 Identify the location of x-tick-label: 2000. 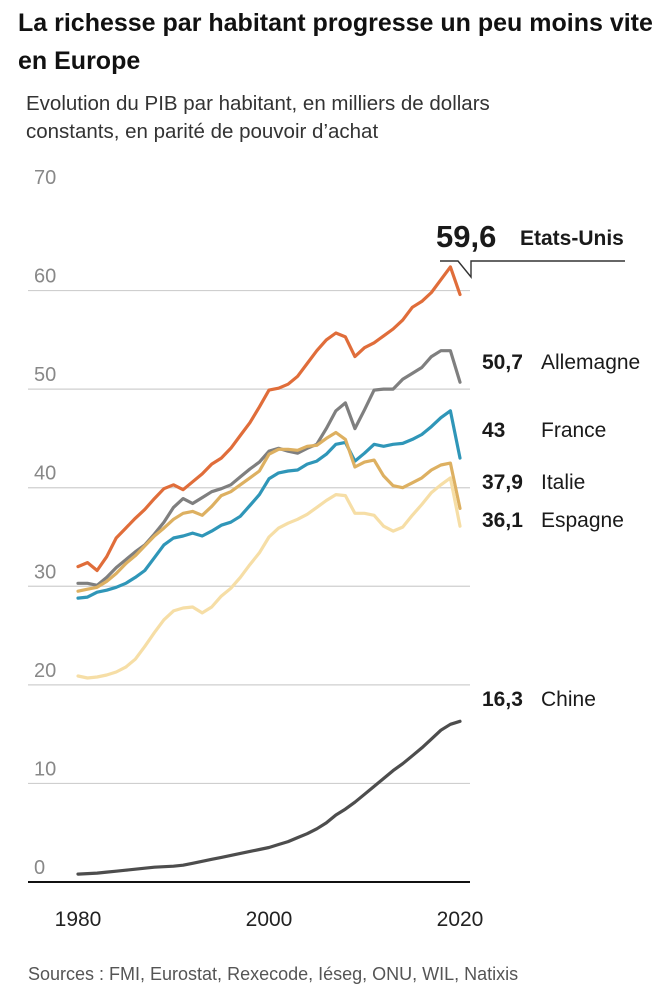
(269, 919).